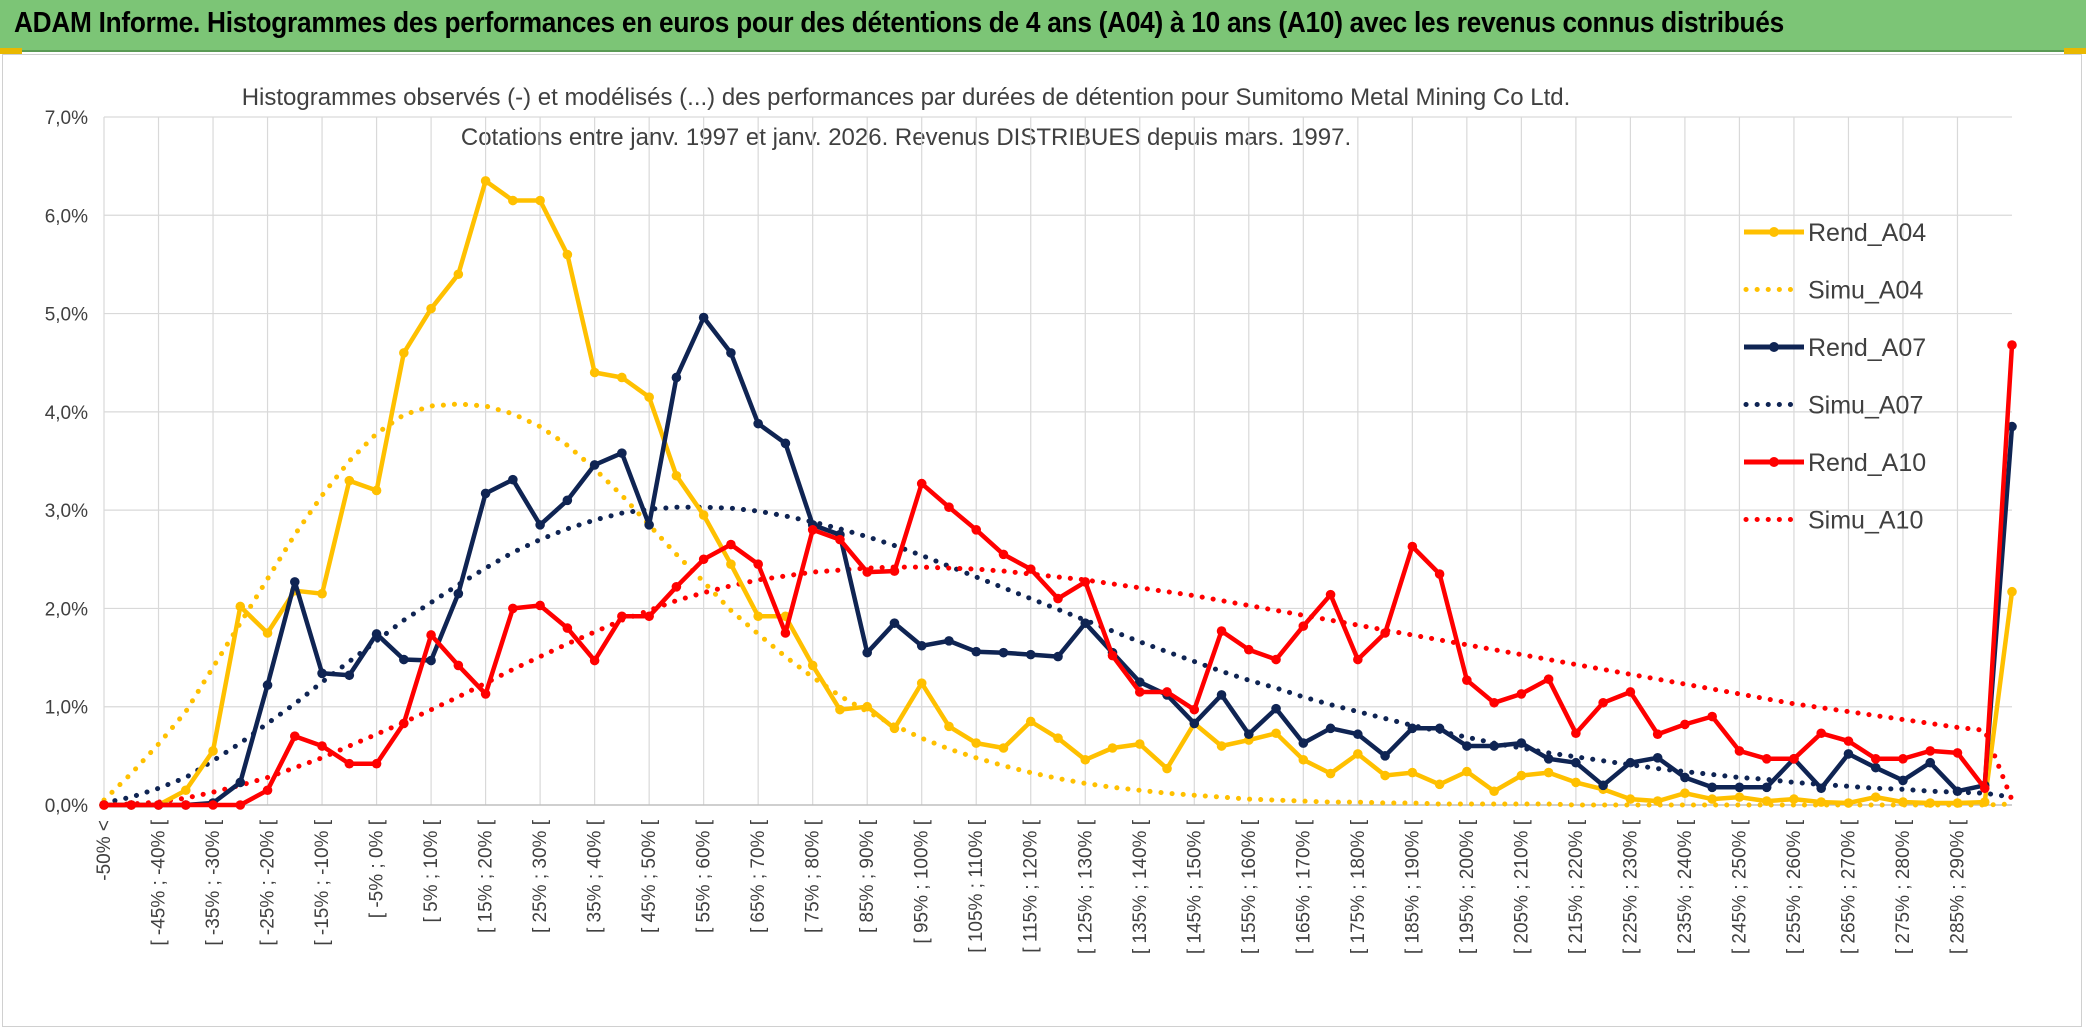 The height and width of the screenshot is (1031, 2086). Describe the element at coordinates (704, 876) in the screenshot. I see `x-tick-label: [ 55% ; 60% [` at that location.